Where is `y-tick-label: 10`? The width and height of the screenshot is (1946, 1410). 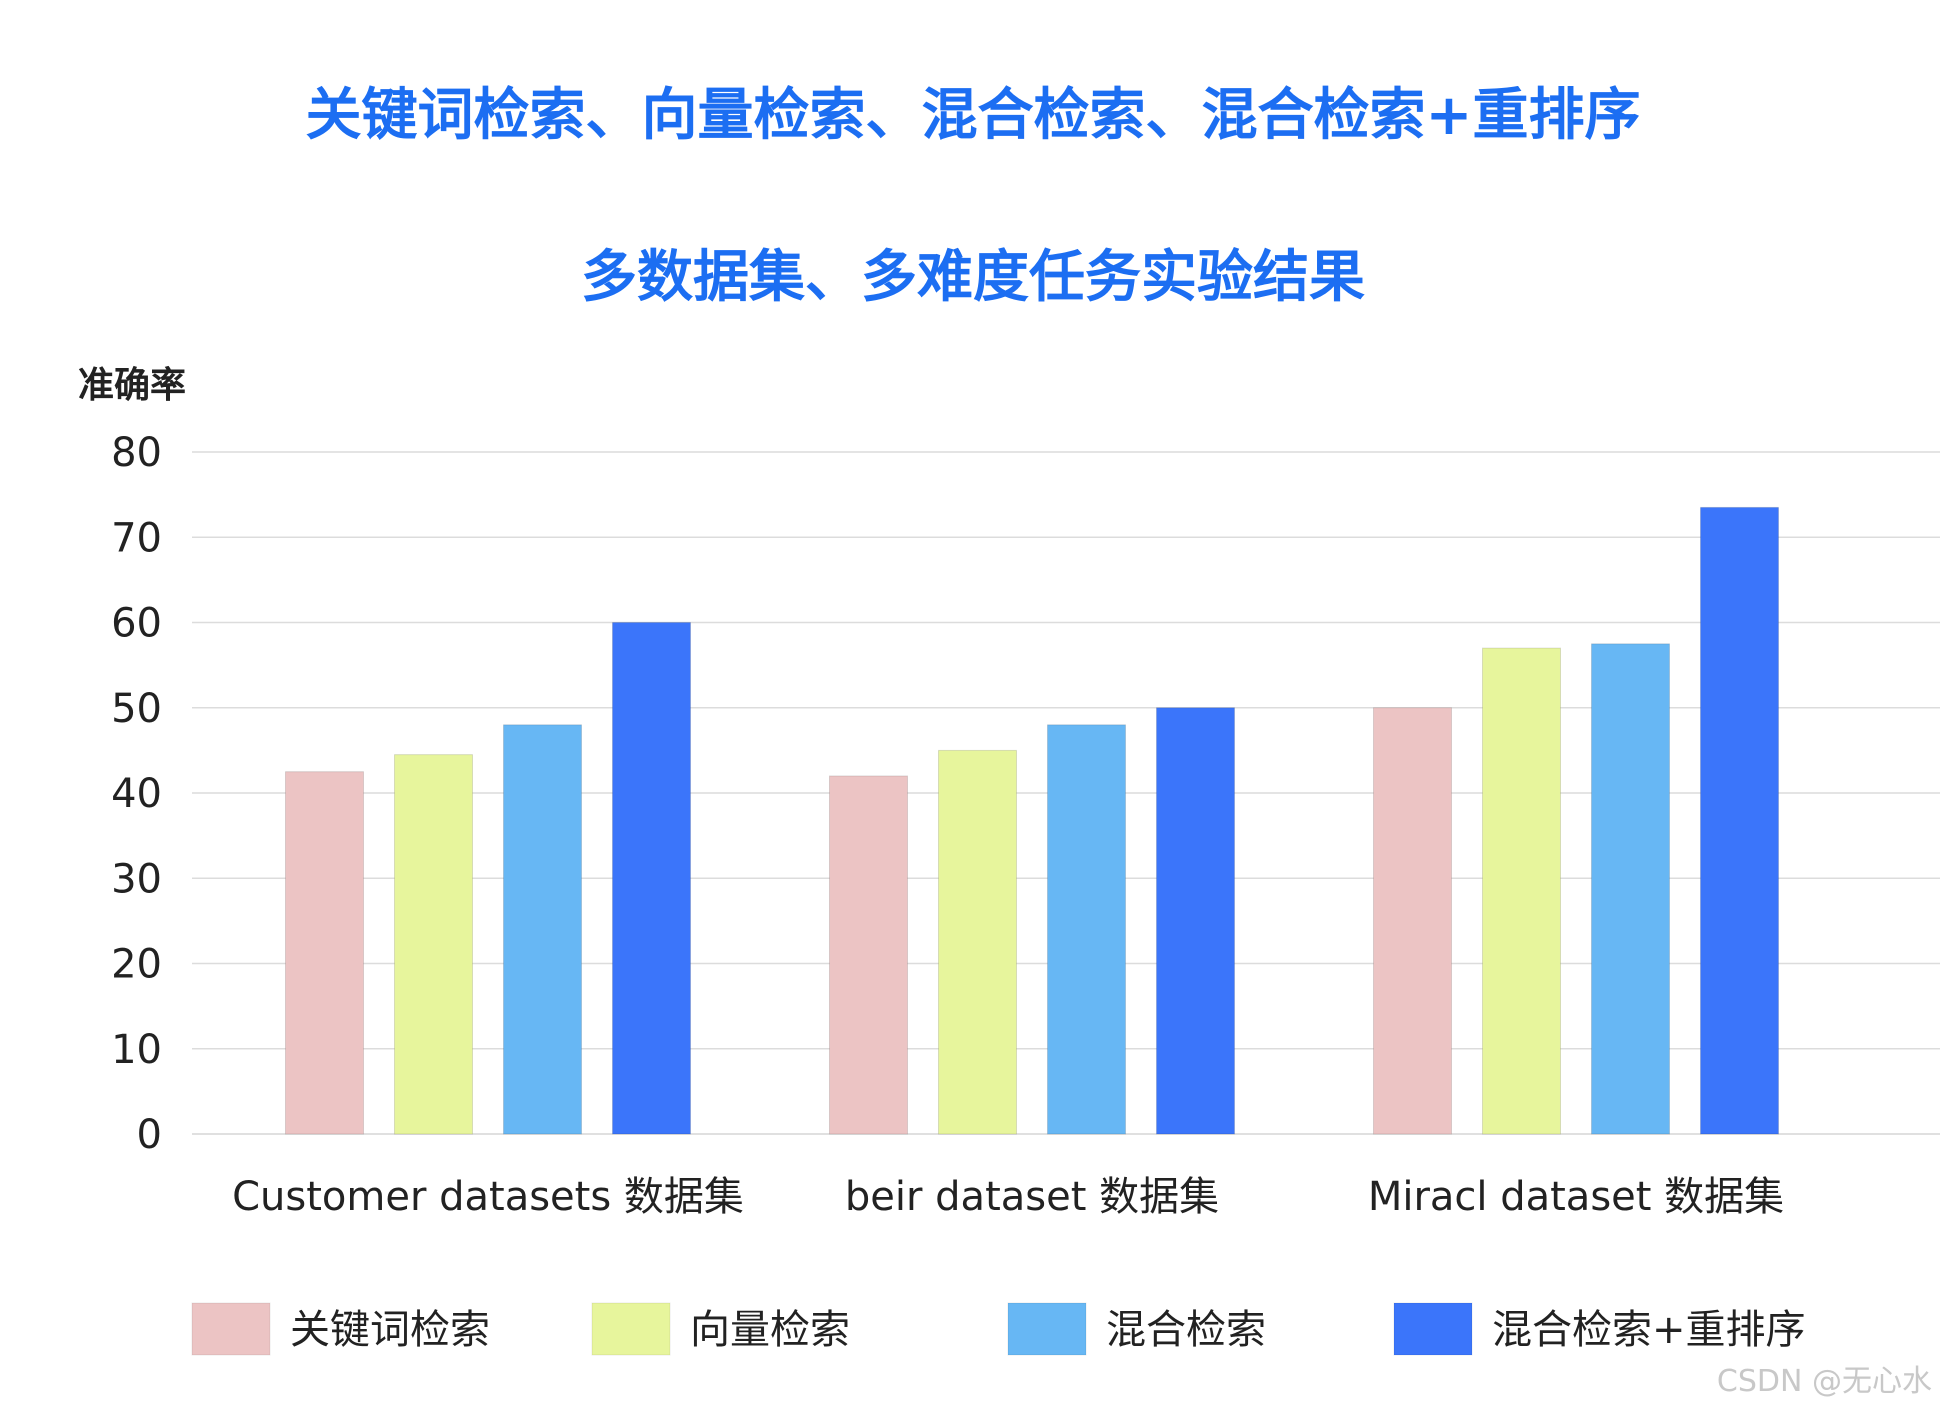
y-tick-label: 10 is located at coordinates (136, 1050).